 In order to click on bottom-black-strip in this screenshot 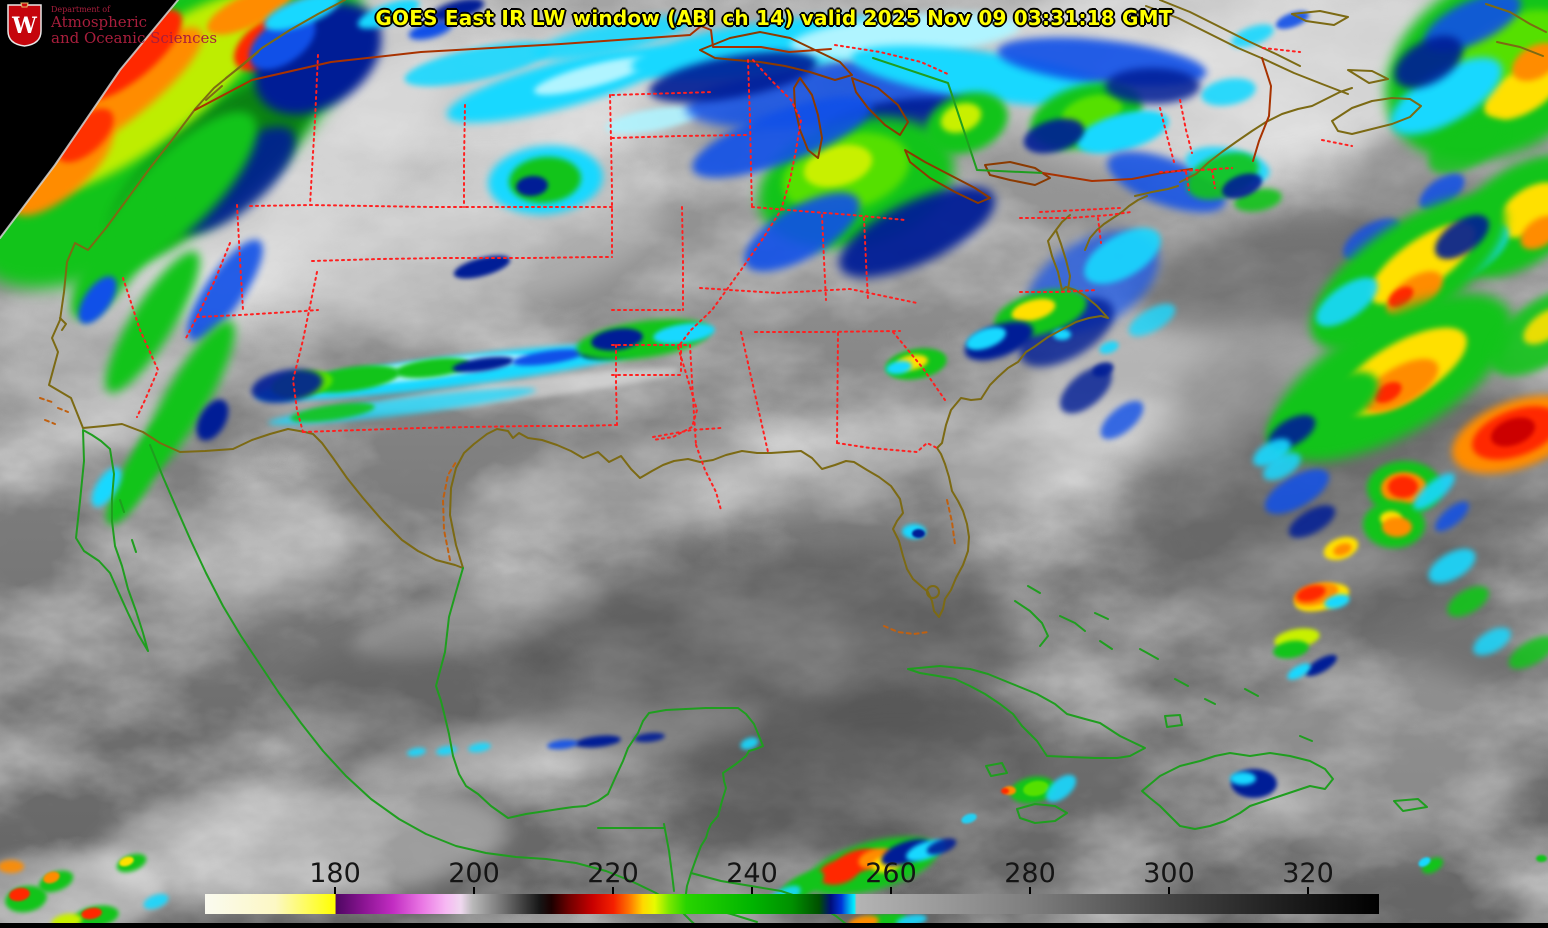, I will do `click(774, 925)`.